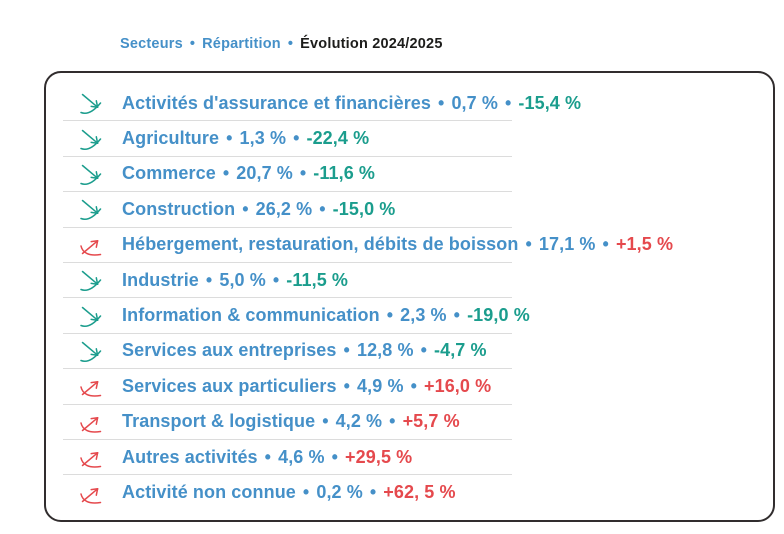 The image size is (784, 534). I want to click on sector-label: Commerce, so click(169, 173).